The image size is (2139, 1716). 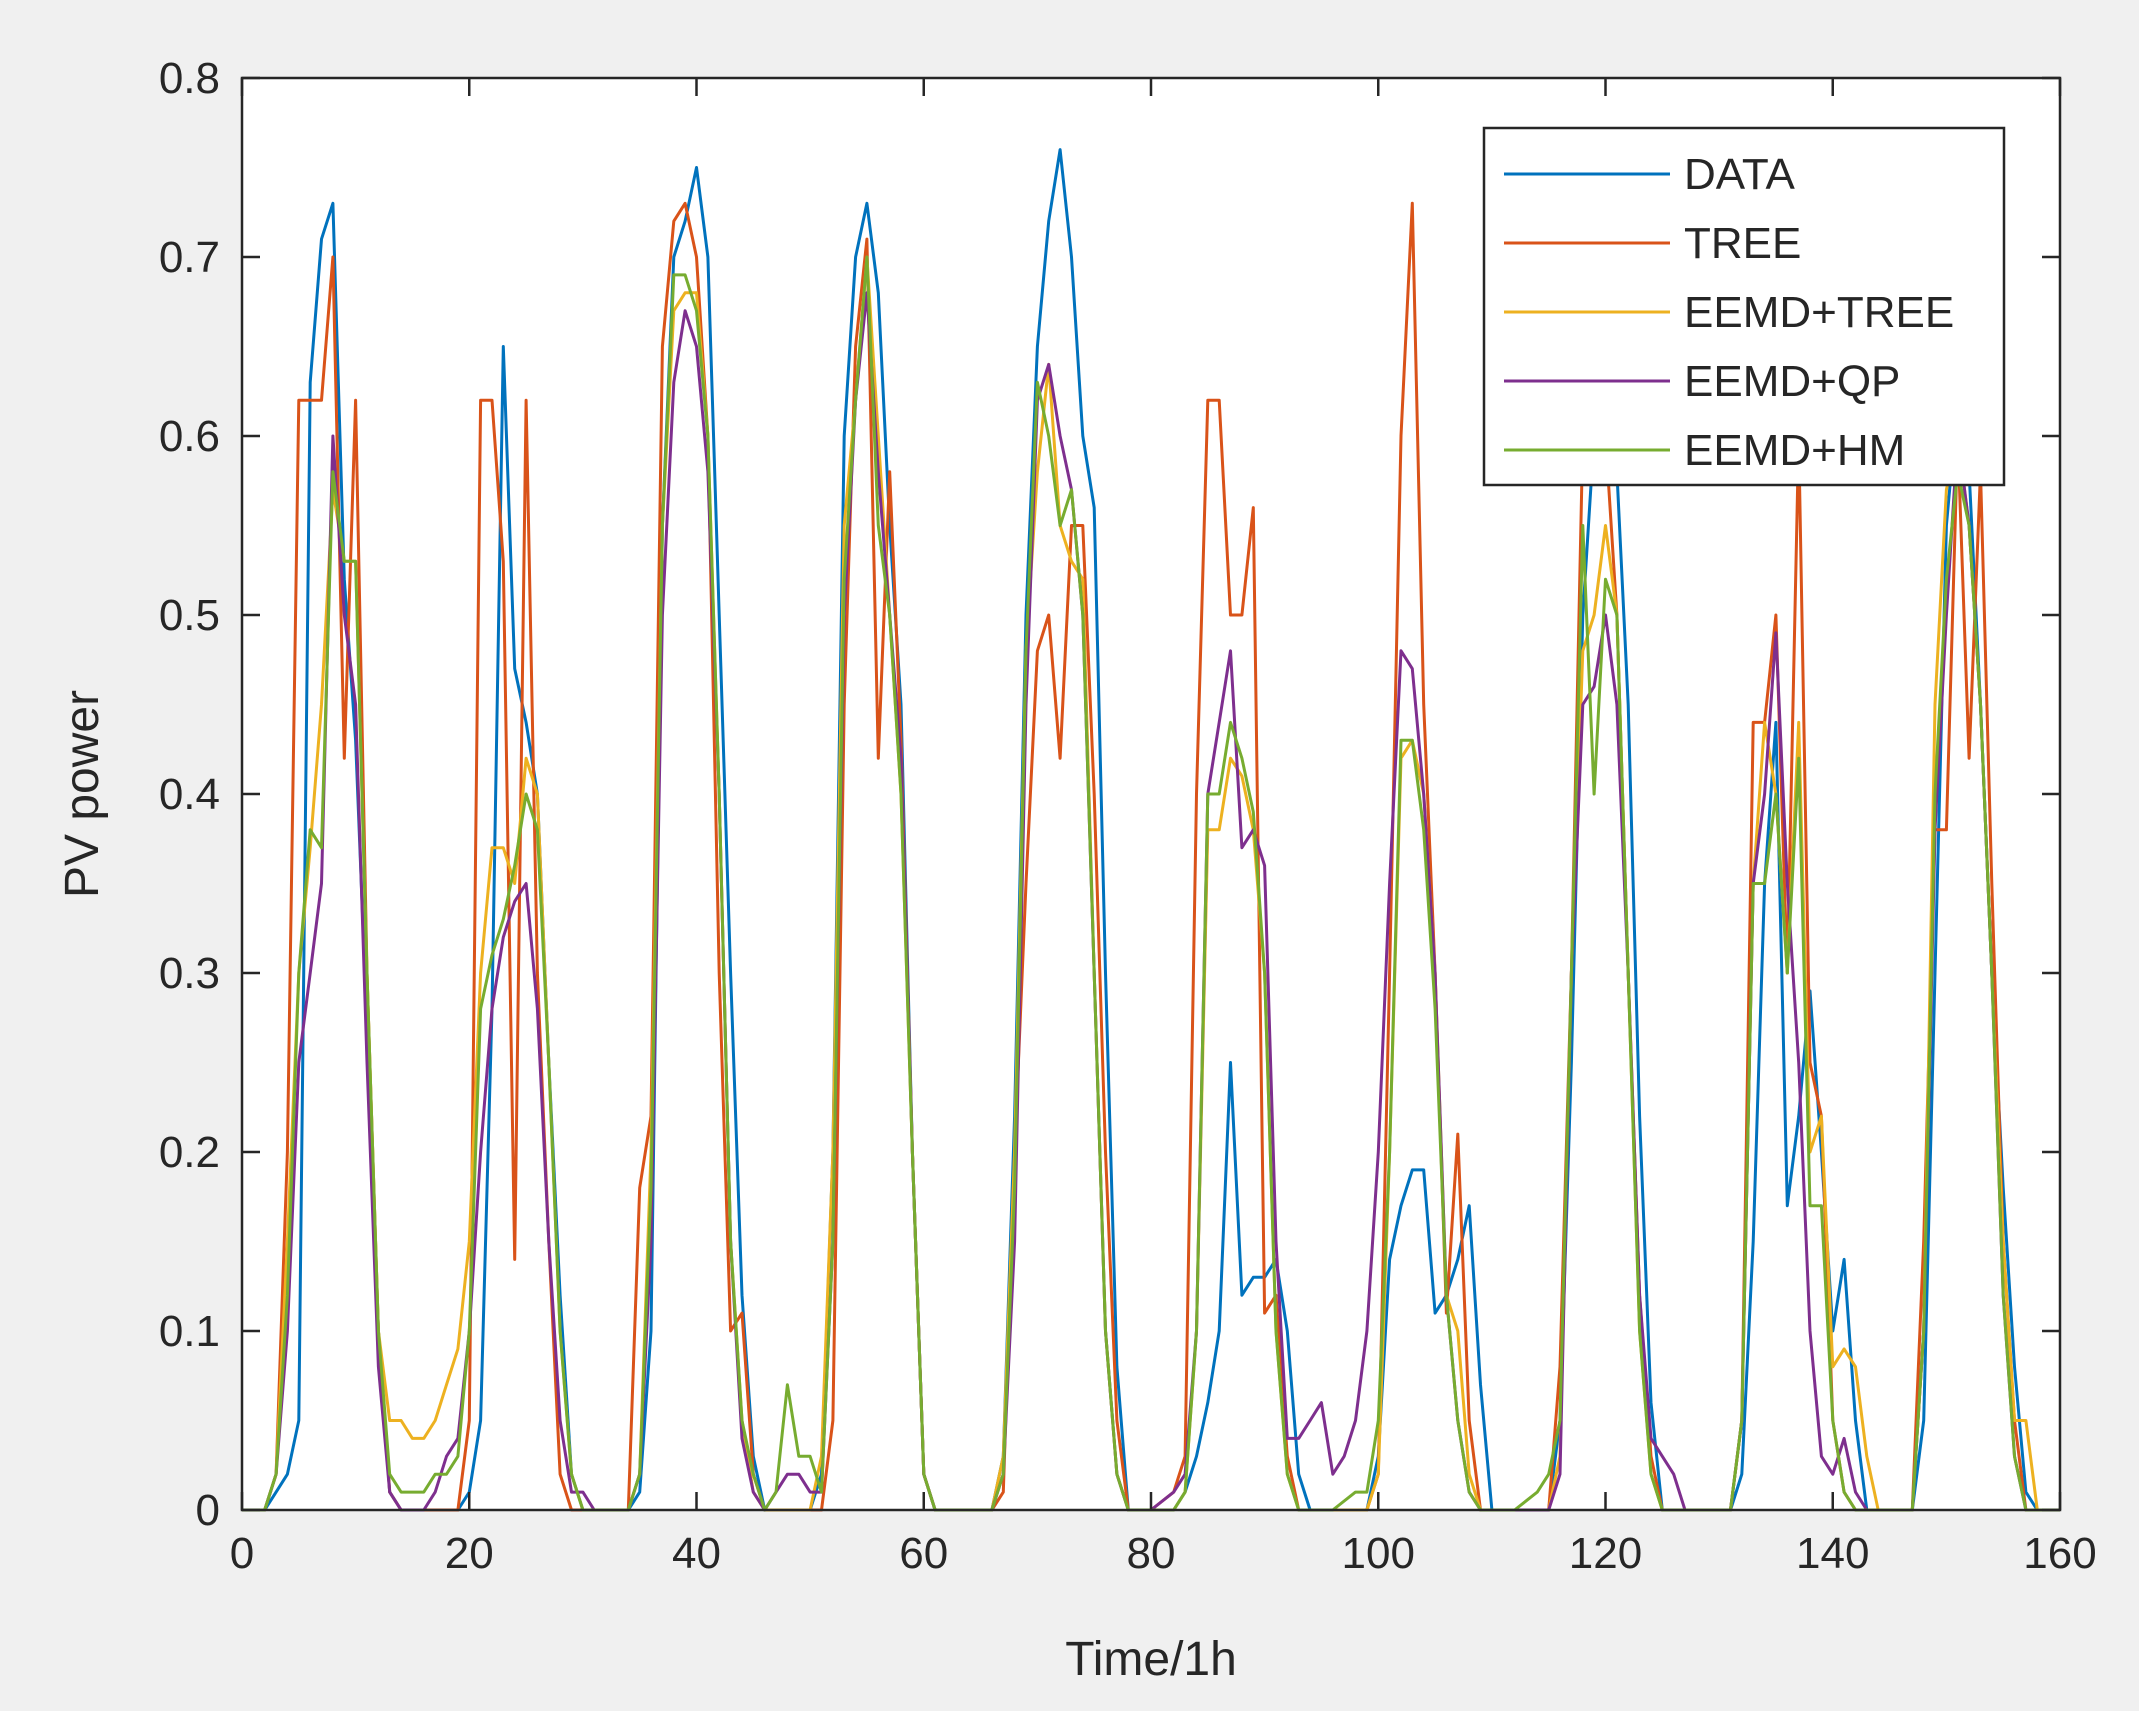 I want to click on legend-box, so click(x=1744, y=306).